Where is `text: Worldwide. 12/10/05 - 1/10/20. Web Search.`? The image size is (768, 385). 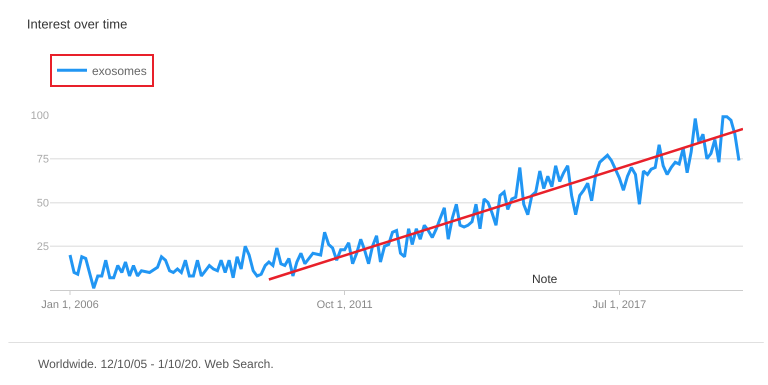
text: Worldwide. 12/10/05 - 1/10/20. Web Search. is located at coordinates (156, 364).